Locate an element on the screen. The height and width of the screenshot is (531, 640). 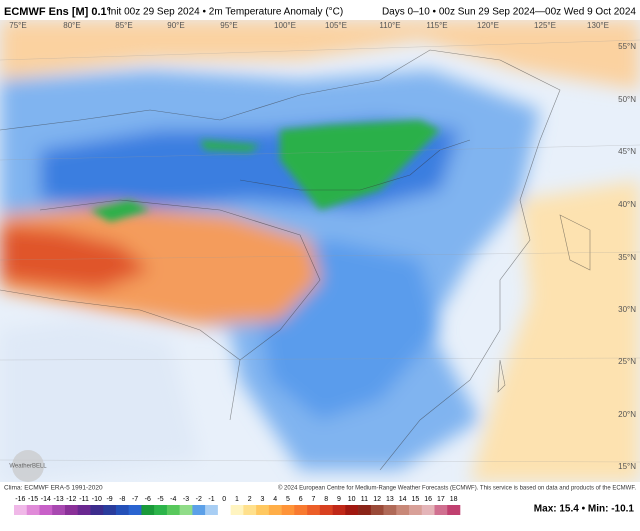
colorbar-label: -7 is located at coordinates (135, 499).